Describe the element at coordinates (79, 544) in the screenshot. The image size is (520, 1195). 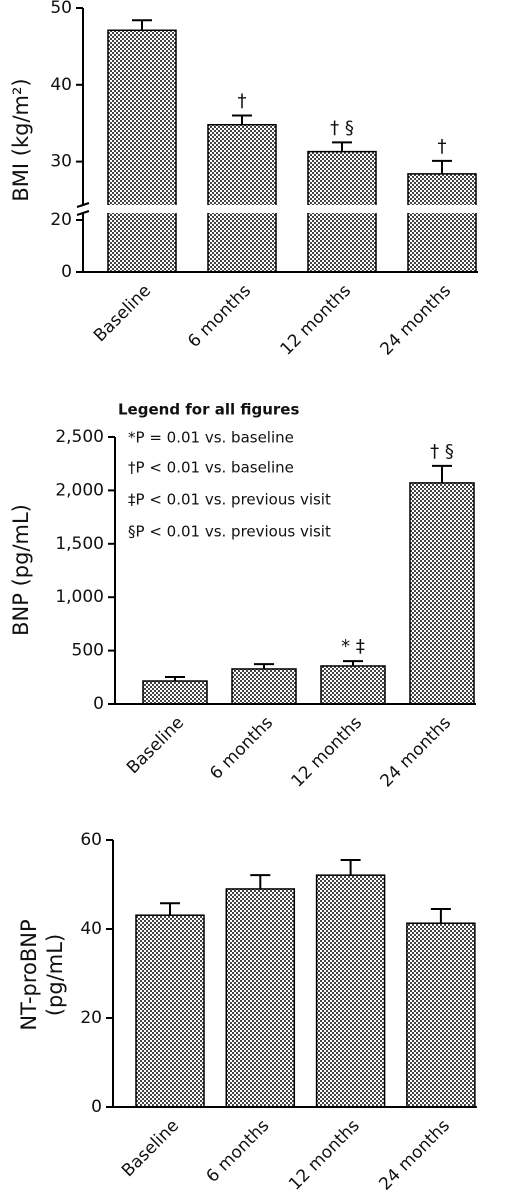
I see `y-tick-label: 1,500` at that location.